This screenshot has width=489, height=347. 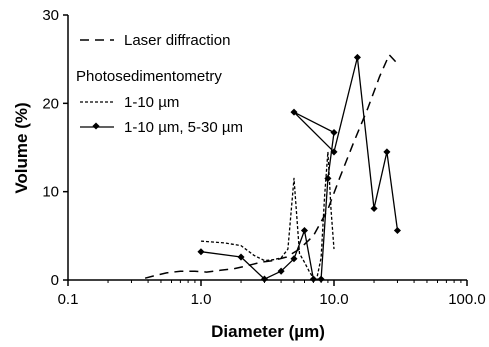 What do you see at coordinates (467, 299) in the screenshot?
I see `x-tick-label: 100.0` at bounding box center [467, 299].